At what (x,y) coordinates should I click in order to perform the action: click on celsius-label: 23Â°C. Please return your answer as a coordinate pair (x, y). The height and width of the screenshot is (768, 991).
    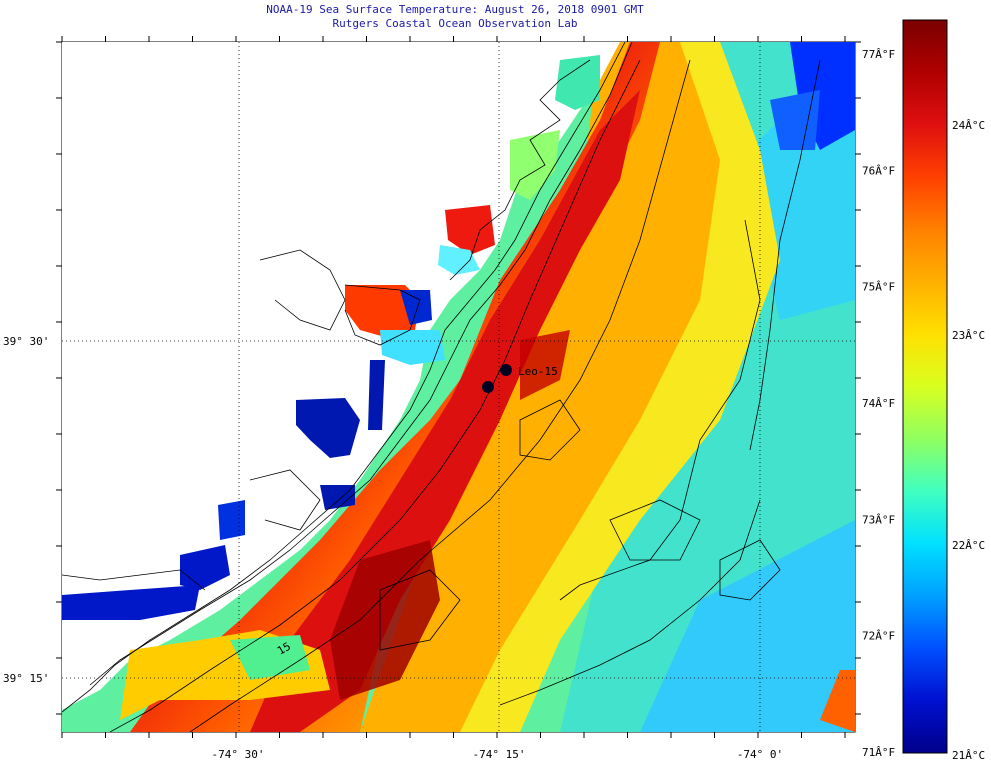
    Looking at the image, I should click on (968, 335).